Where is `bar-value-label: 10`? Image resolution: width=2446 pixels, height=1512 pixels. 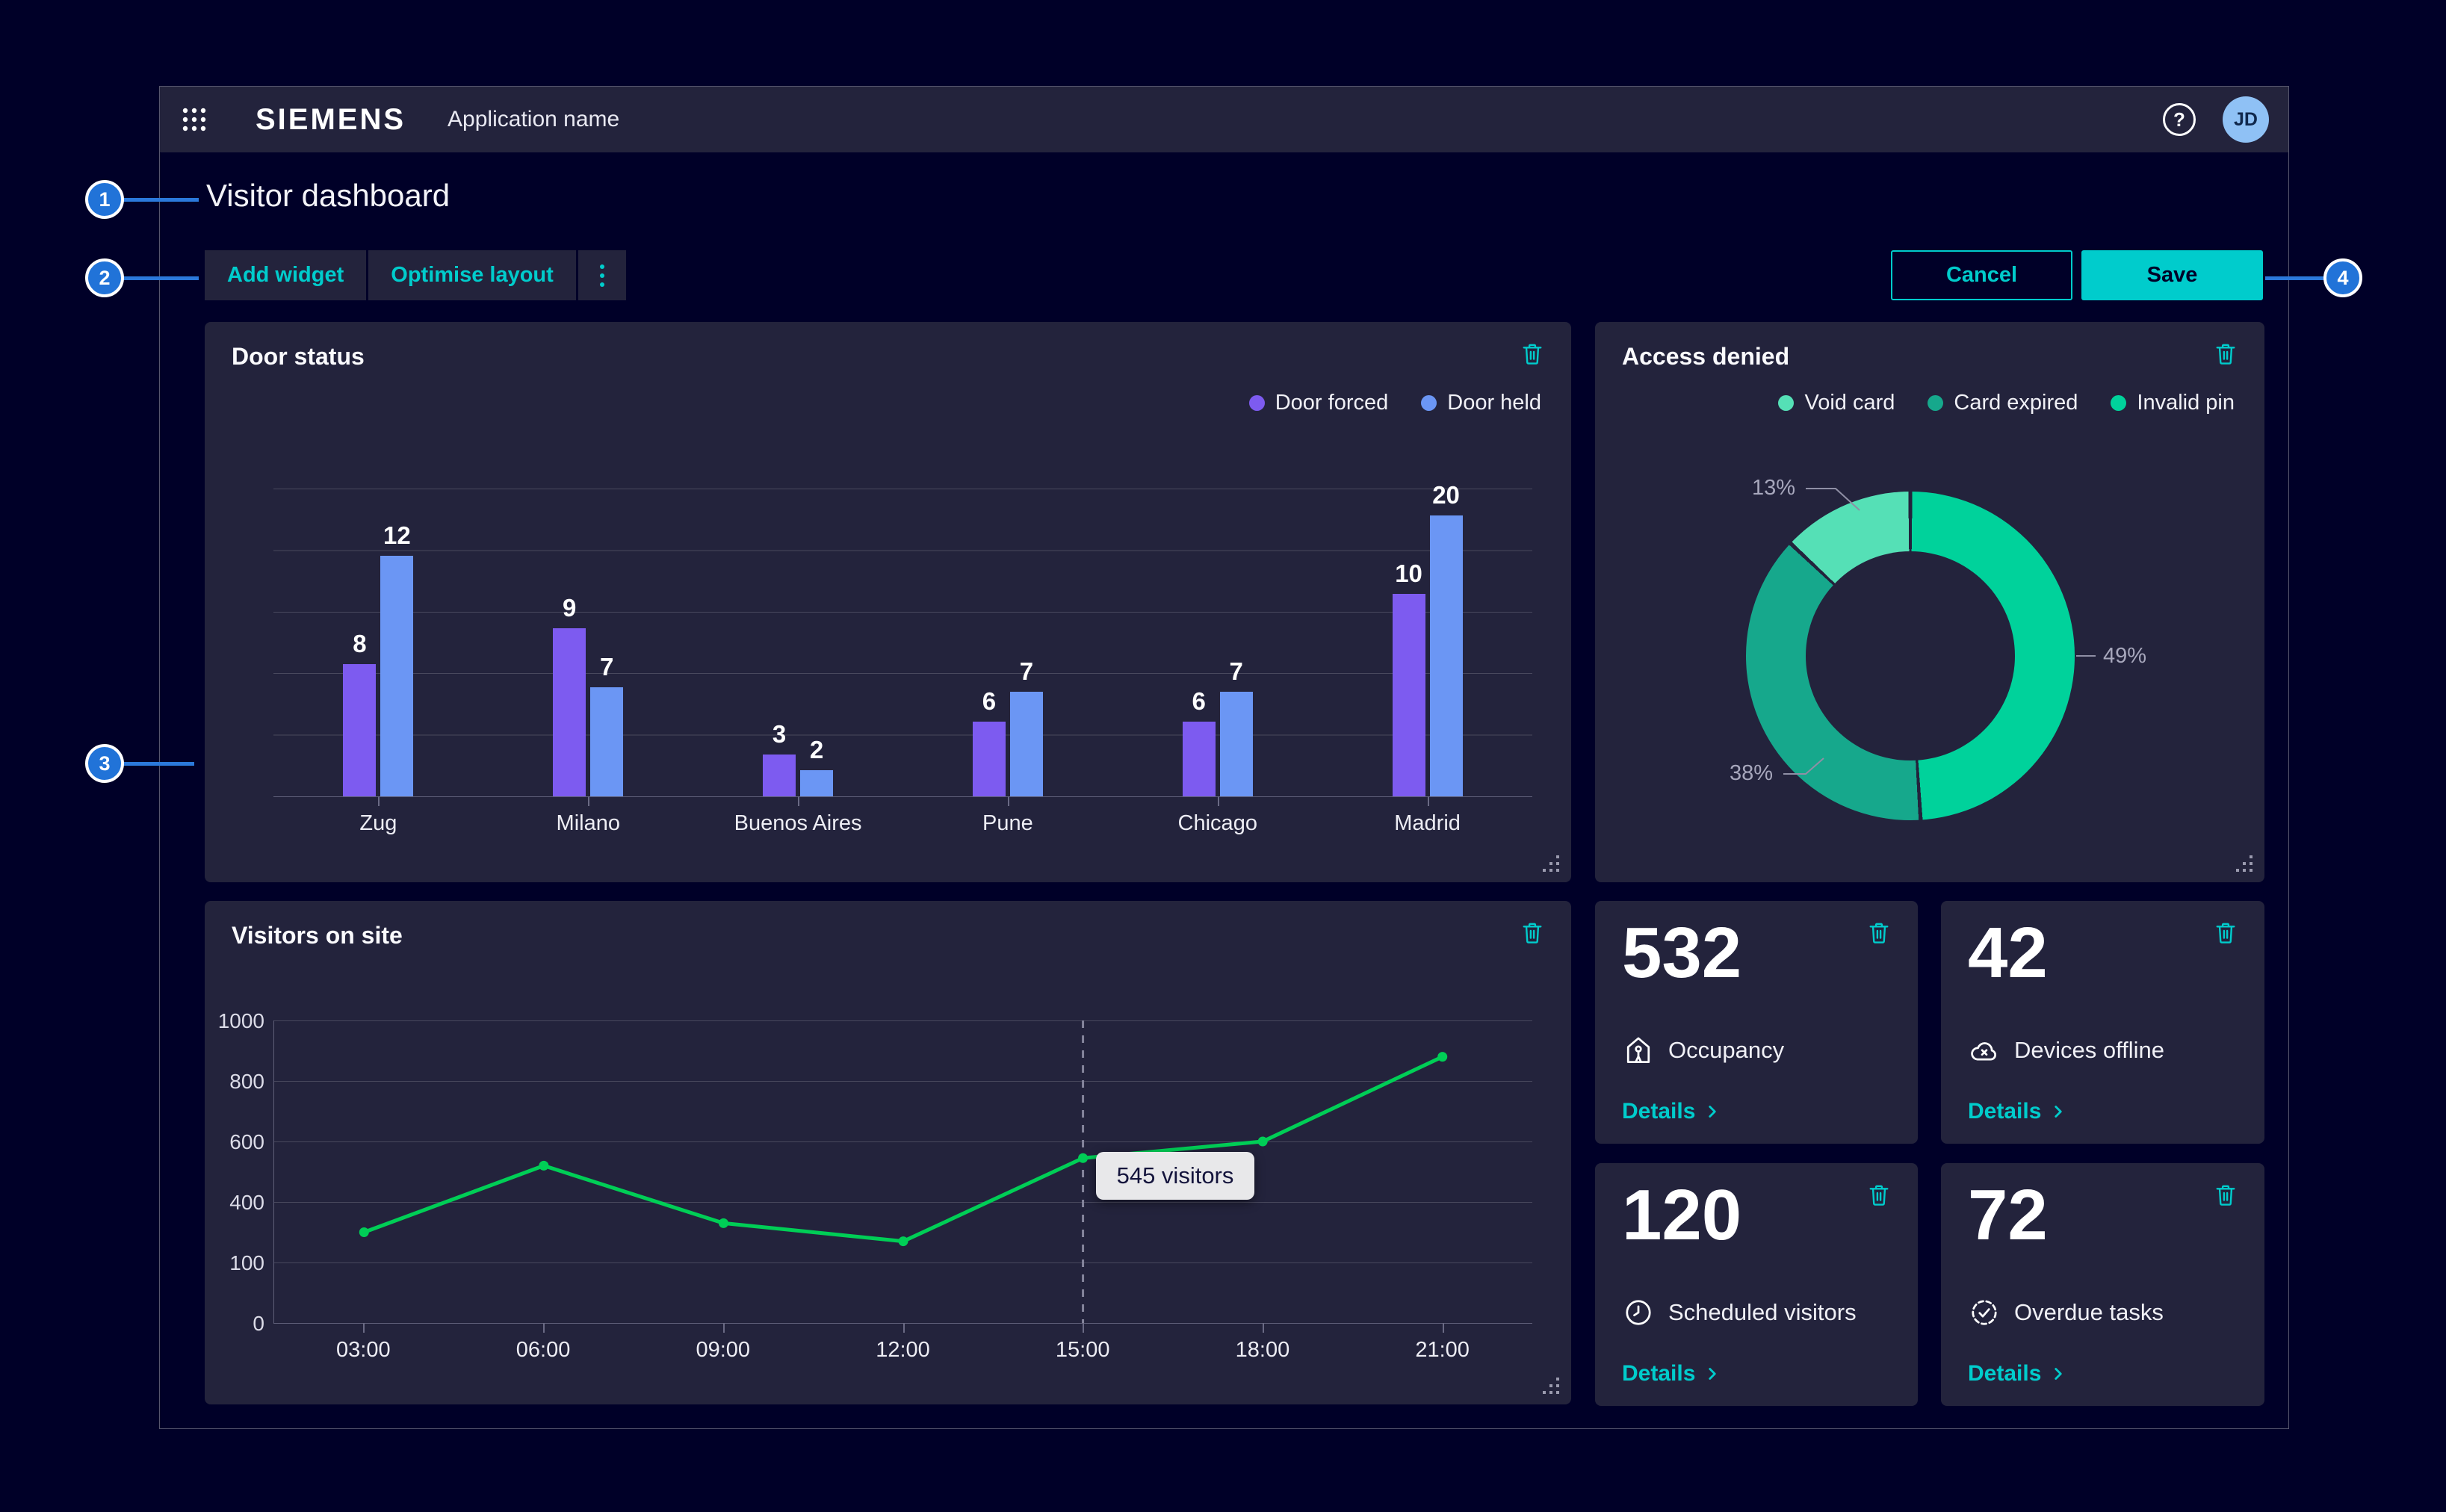 bar-value-label: 10 is located at coordinates (1409, 573).